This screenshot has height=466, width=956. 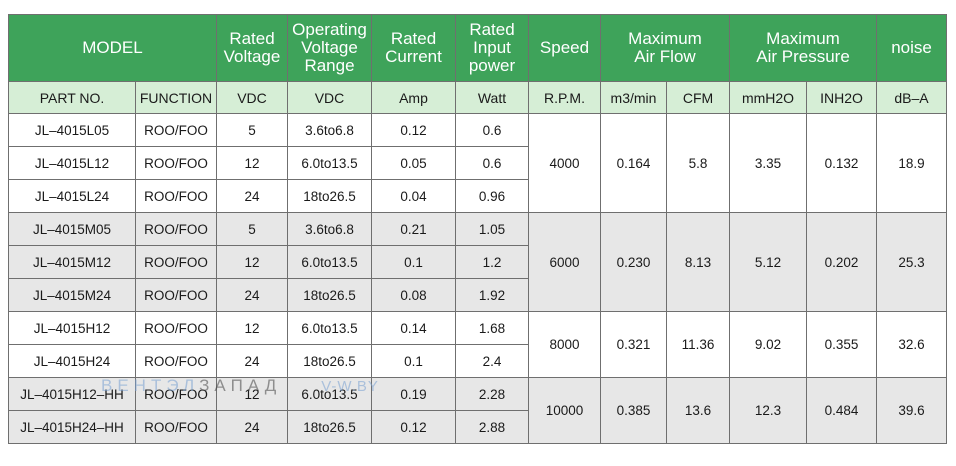 I want to click on speed-cell: 6000, so click(x=564, y=262).